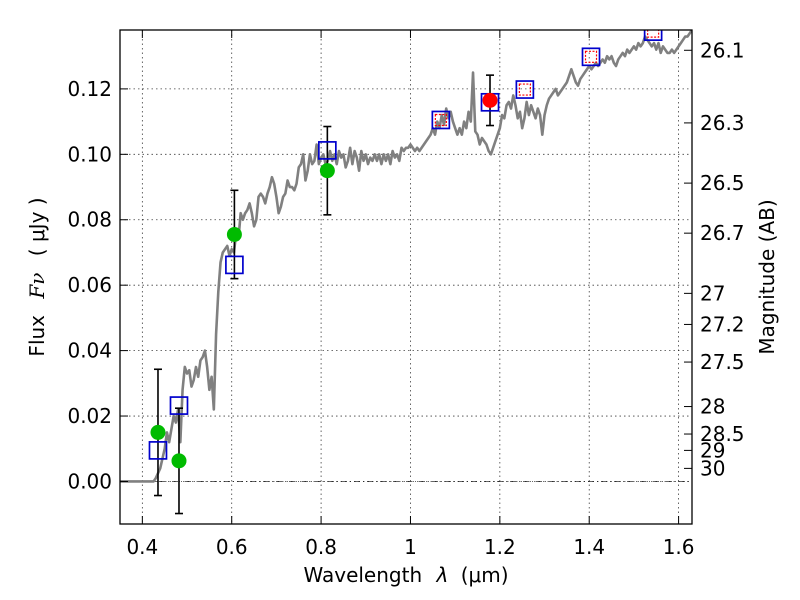 This screenshot has height=600, width=800. Describe the element at coordinates (722, 183) in the screenshot. I see `magnitude-tick-label: 26.5` at that location.